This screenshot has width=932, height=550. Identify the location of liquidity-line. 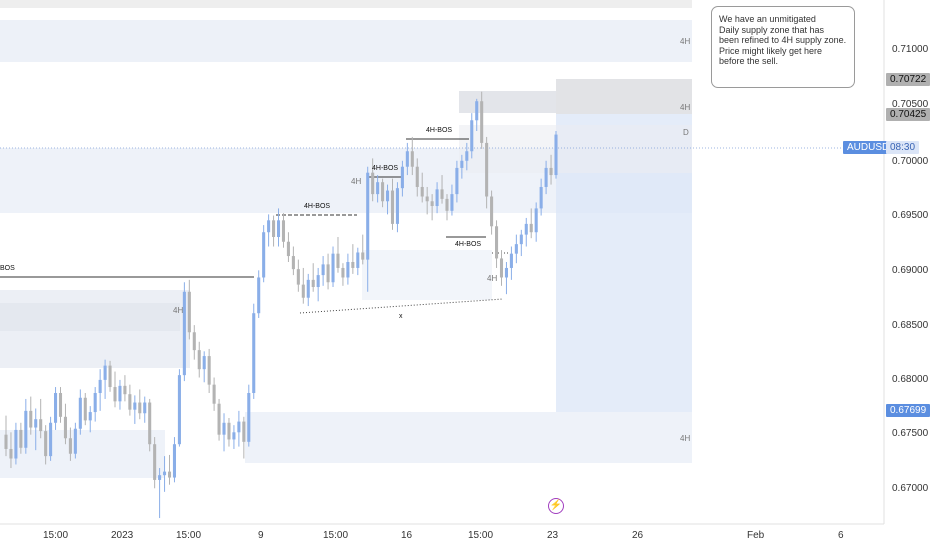
(401, 306).